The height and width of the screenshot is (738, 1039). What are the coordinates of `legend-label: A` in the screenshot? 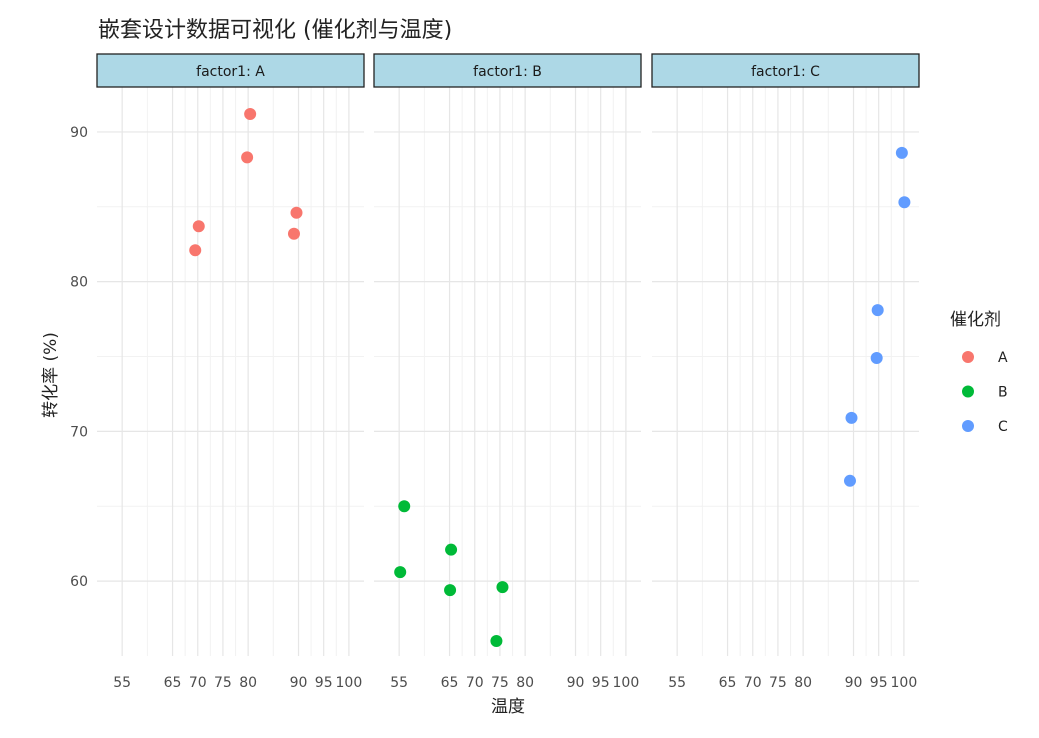 It's located at (1003, 358).